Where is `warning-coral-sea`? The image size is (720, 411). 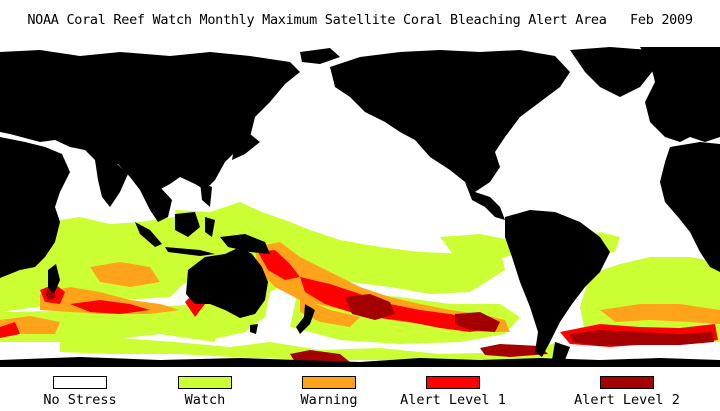
warning-coral-sea is located at coordinates (382, 287).